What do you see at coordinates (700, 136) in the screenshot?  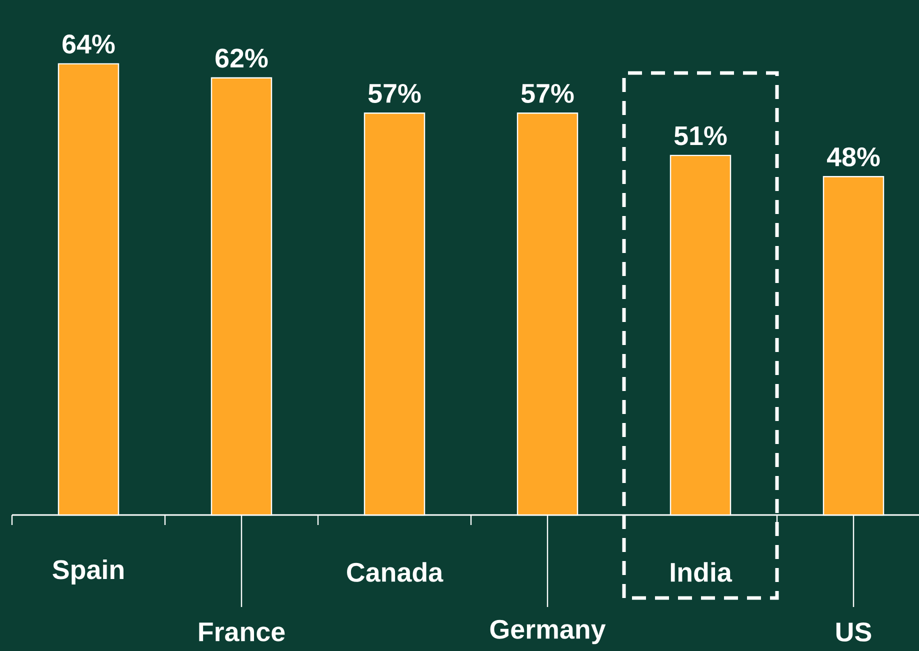 I see `data-label: 51%` at bounding box center [700, 136].